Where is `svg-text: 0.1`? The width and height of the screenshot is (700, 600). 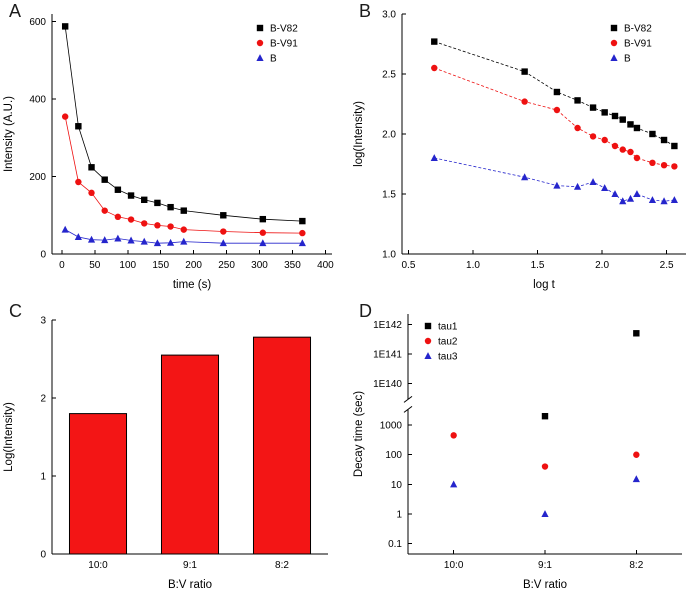
svg-text: 0.1 is located at coordinates (395, 544).